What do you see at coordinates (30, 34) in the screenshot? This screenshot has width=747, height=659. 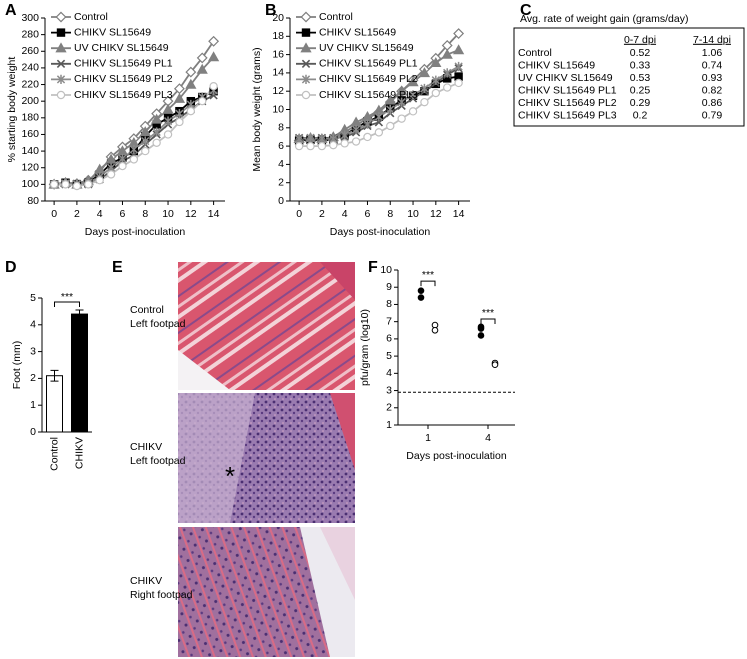 I see `y-tick-label: 280` at bounding box center [30, 34].